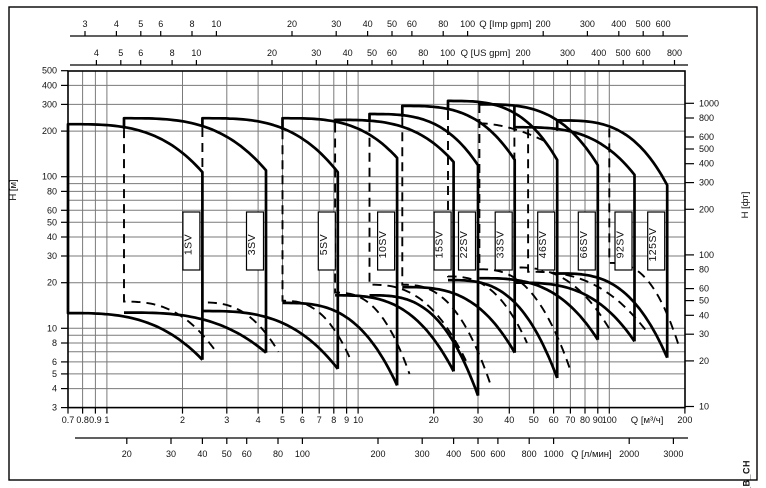 The image size is (766, 488). I want to click on envelope-solid-15SV, so click(394, 245).